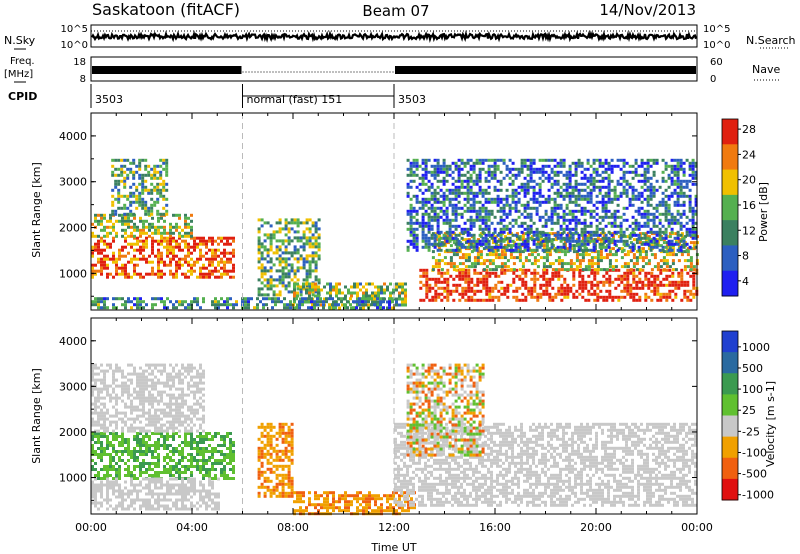  Describe the element at coordinates (166, 9) in the screenshot. I see `station-title: Saskatoon (fitACF)` at that location.